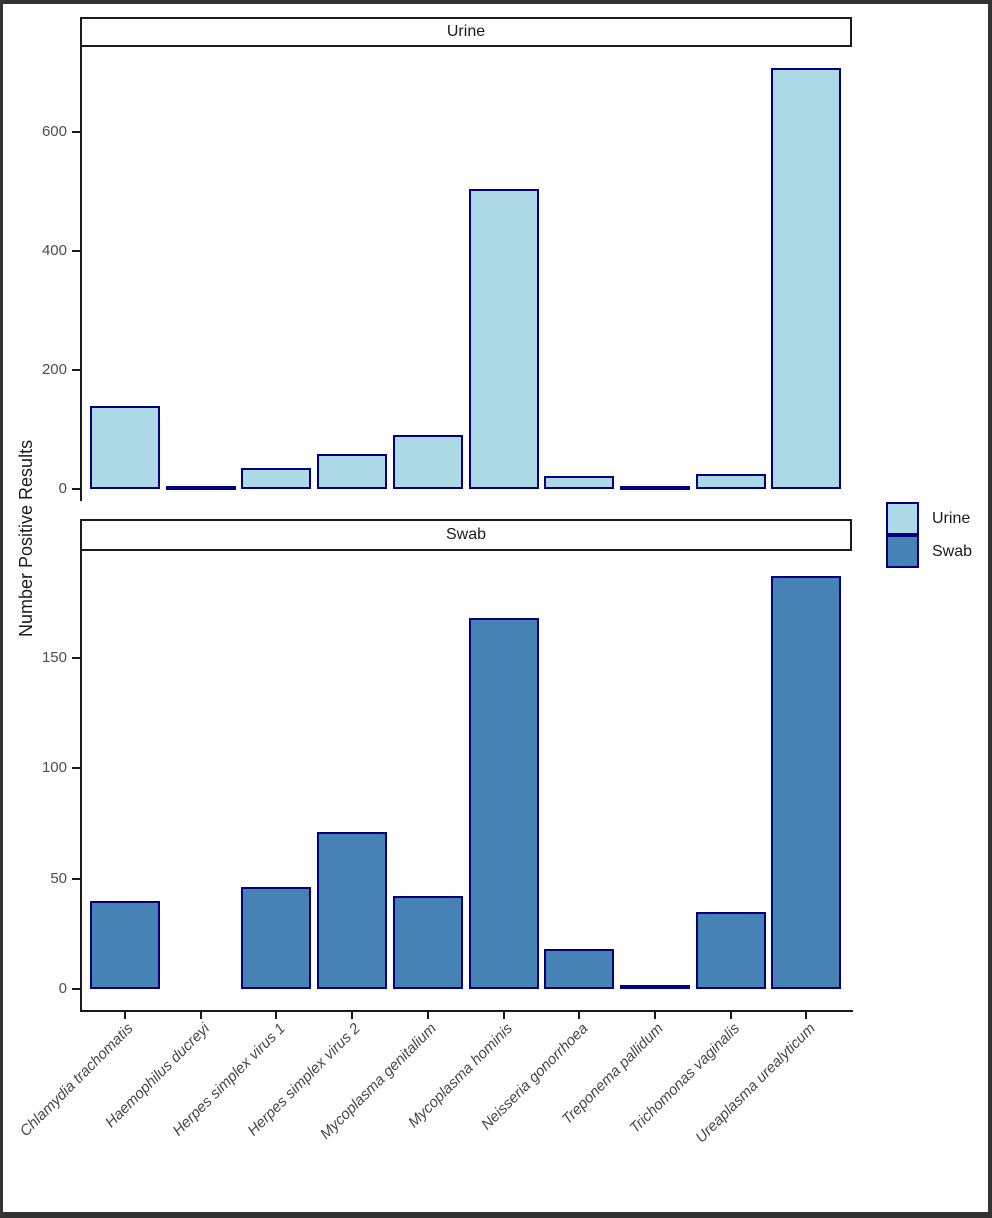  What do you see at coordinates (902, 551) in the screenshot?
I see `legend-swatch-swab` at bounding box center [902, 551].